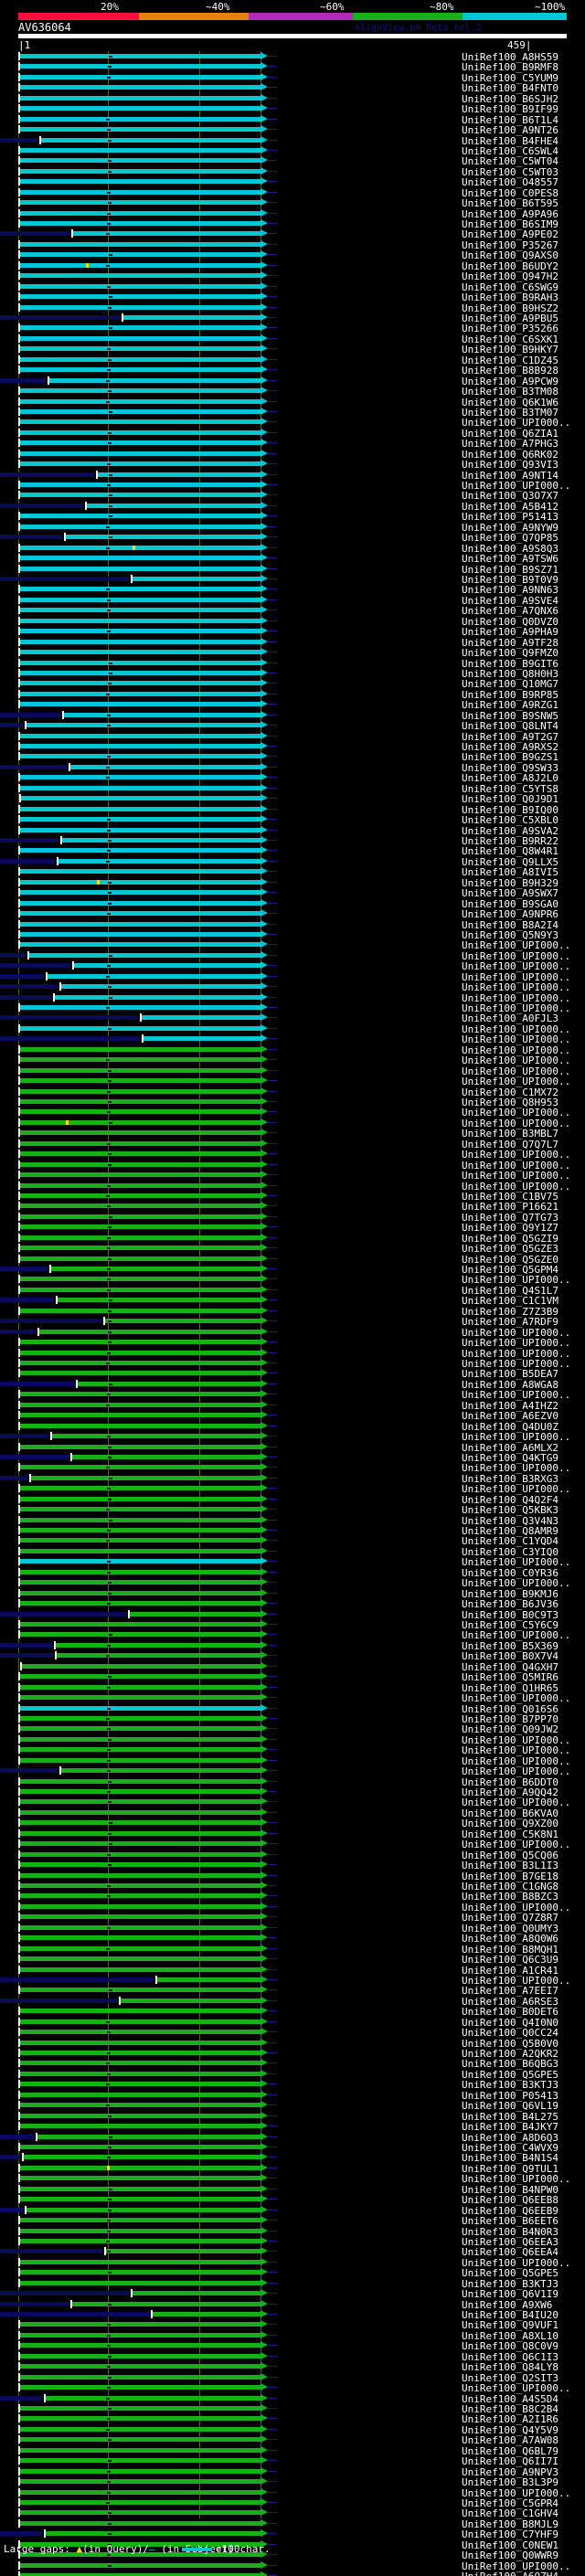 This screenshot has height=2576, width=585. I want to click on hit-label: UniRef100_A6EZV0, so click(510, 1416).